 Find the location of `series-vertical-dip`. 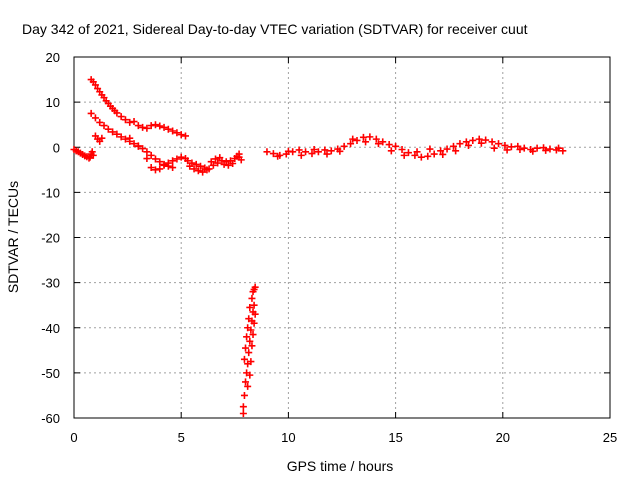

series-vertical-dip is located at coordinates (249, 350).